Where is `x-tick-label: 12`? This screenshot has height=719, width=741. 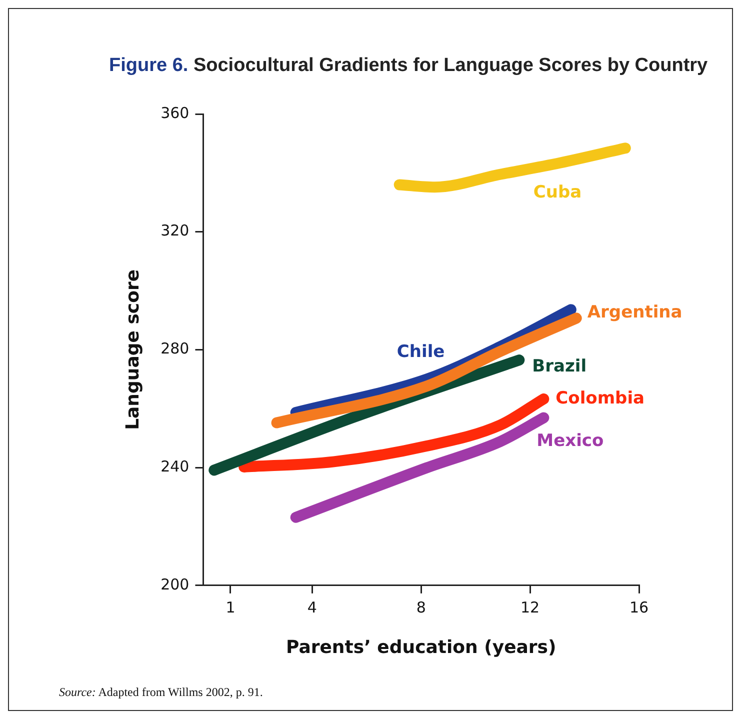 x-tick-label: 12 is located at coordinates (530, 607).